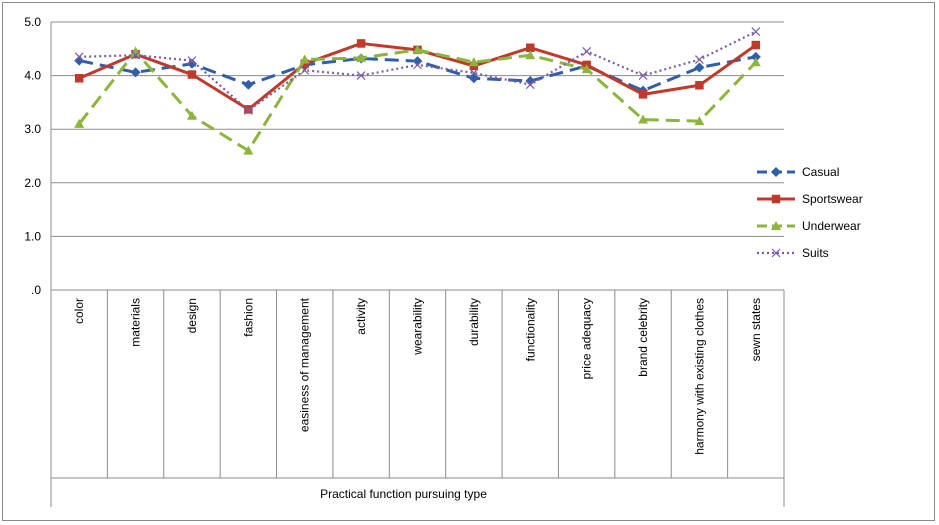 Image resolution: width=939 pixels, height=525 pixels. What do you see at coordinates (832, 199) in the screenshot?
I see `legend-label: Sportswear` at bounding box center [832, 199].